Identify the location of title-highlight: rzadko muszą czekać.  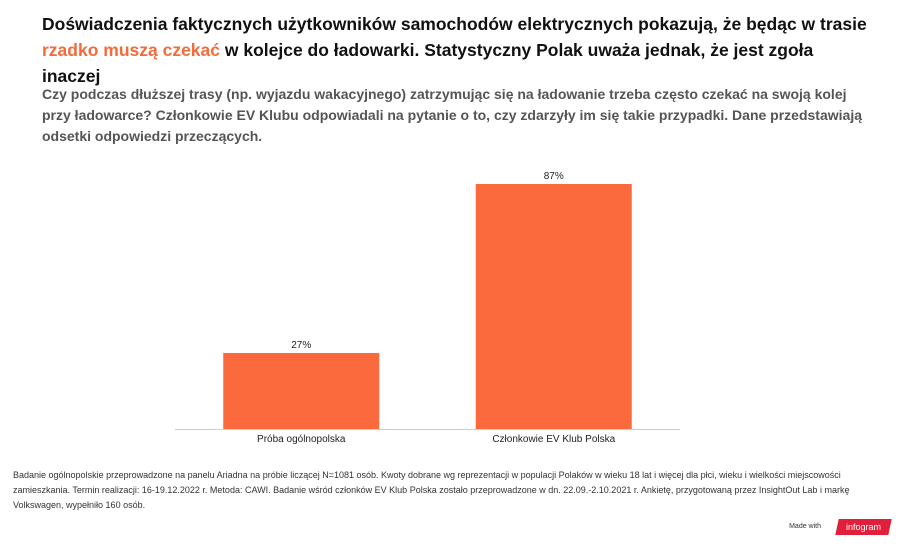
(131, 50).